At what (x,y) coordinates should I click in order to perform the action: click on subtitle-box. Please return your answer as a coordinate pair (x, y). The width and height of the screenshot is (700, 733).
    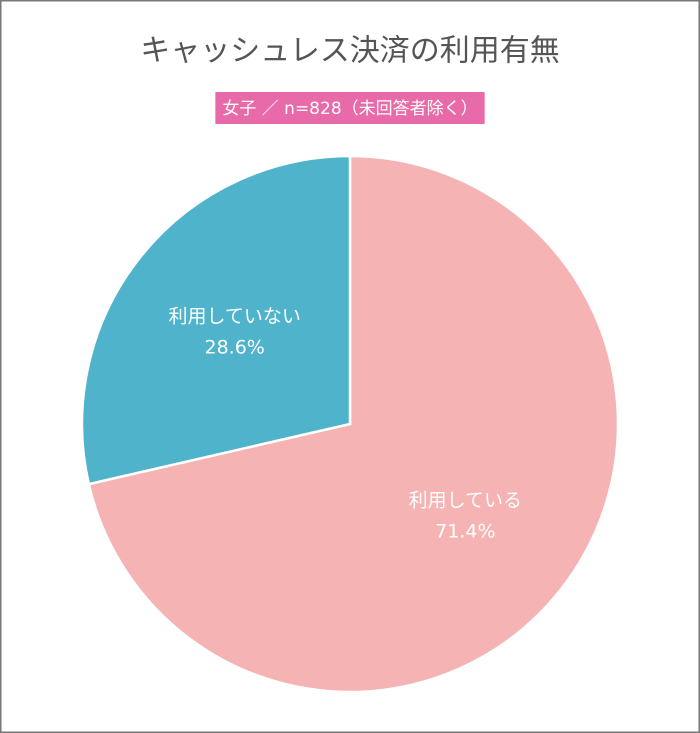
    Looking at the image, I should click on (350, 108).